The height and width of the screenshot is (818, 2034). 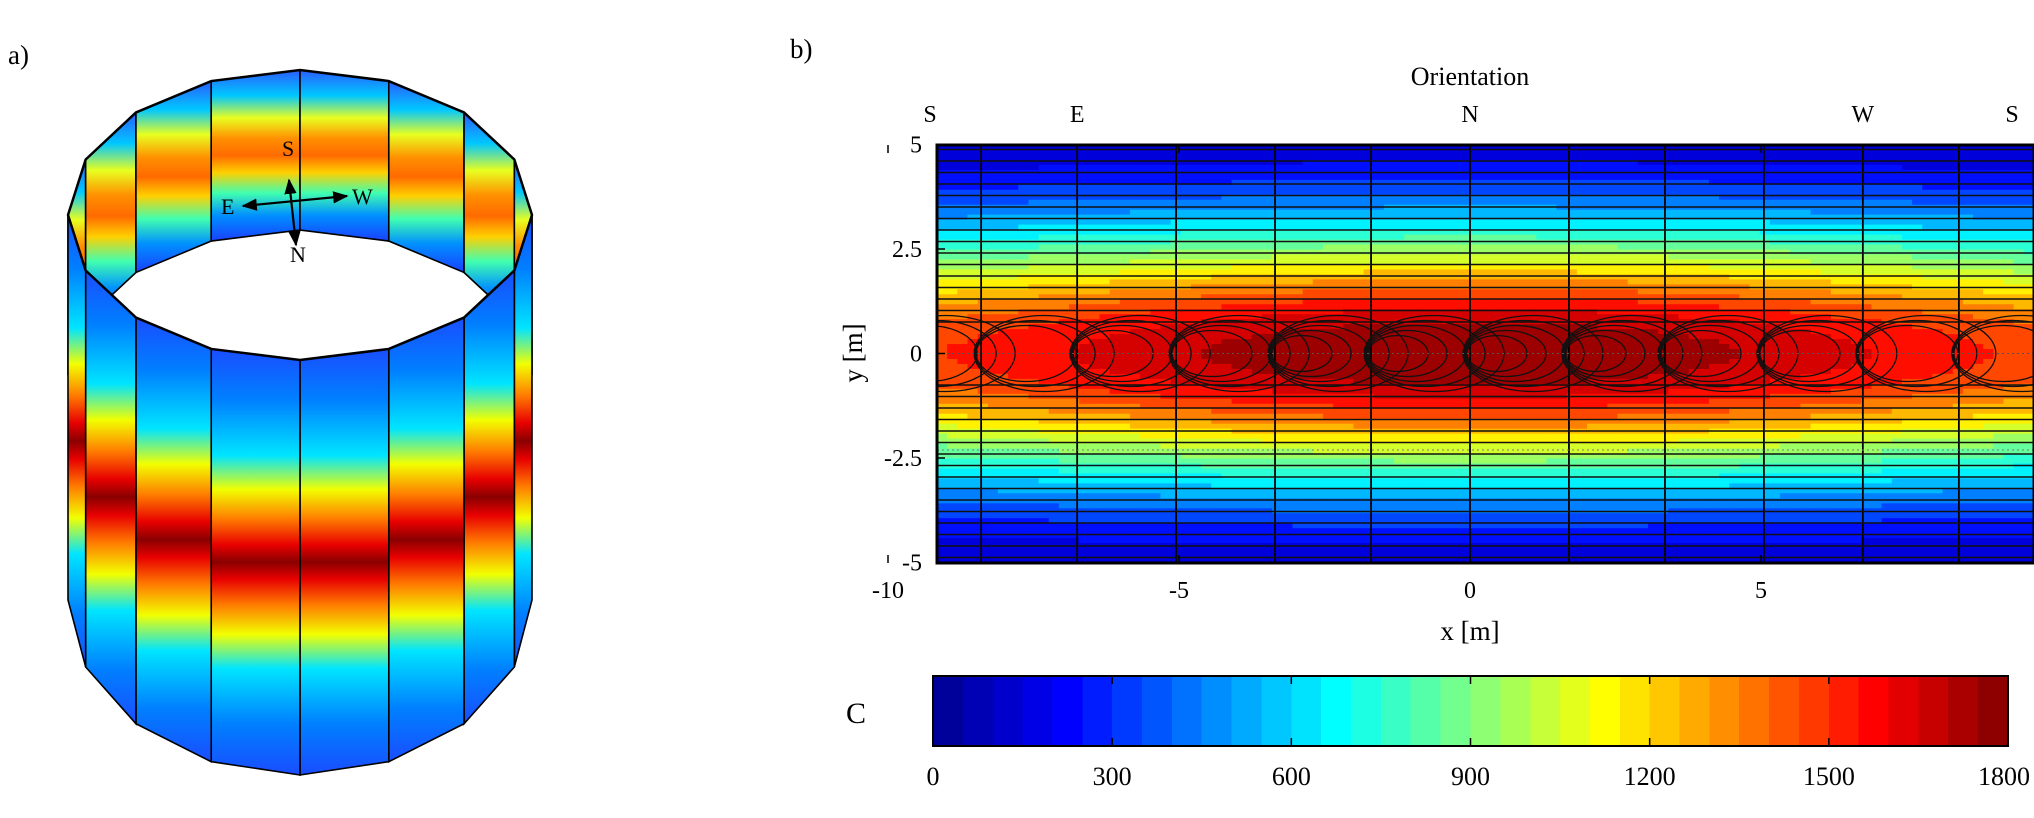 What do you see at coordinates (297, 201) in the screenshot?
I see `compass-rose: S E W N` at bounding box center [297, 201].